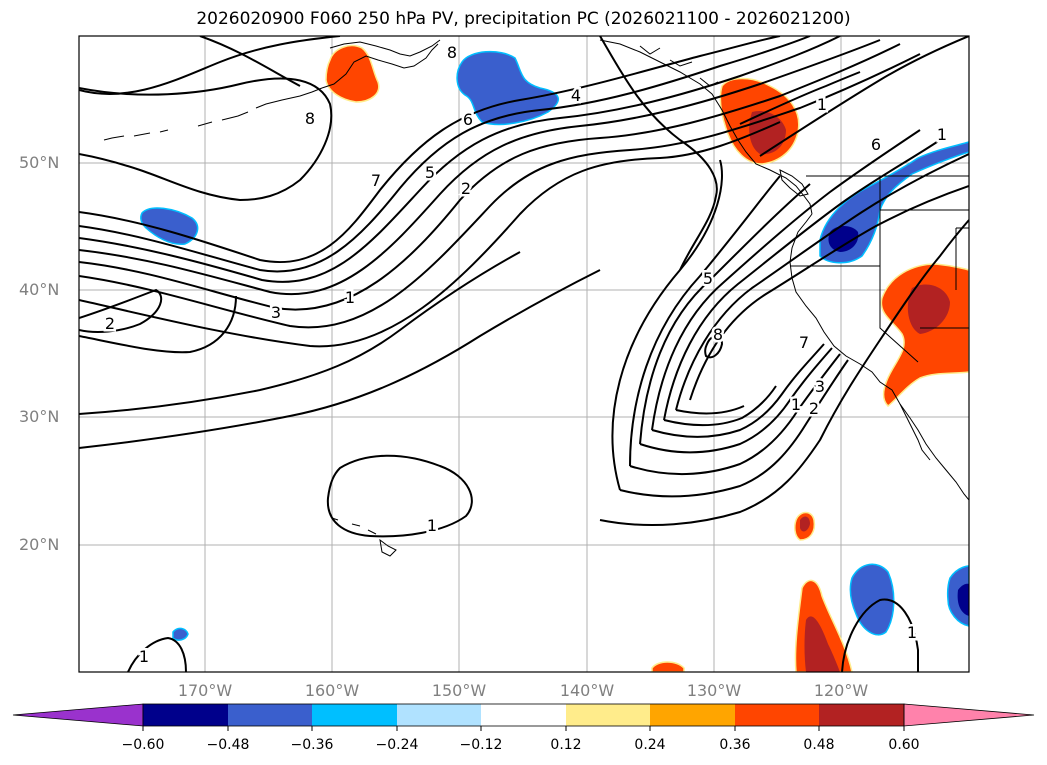 The width and height of the screenshot is (1047, 765). I want to click on colorbar-tick-label: 0.24, so click(650, 745).